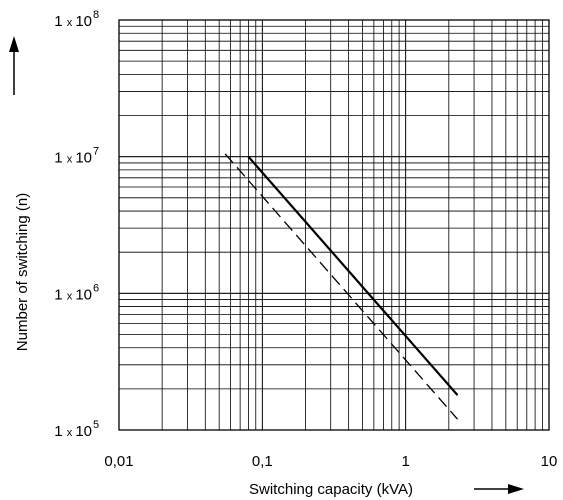 This screenshot has width=563, height=500. What do you see at coordinates (262, 461) in the screenshot?
I see `x-tick-label: 0,1` at bounding box center [262, 461].